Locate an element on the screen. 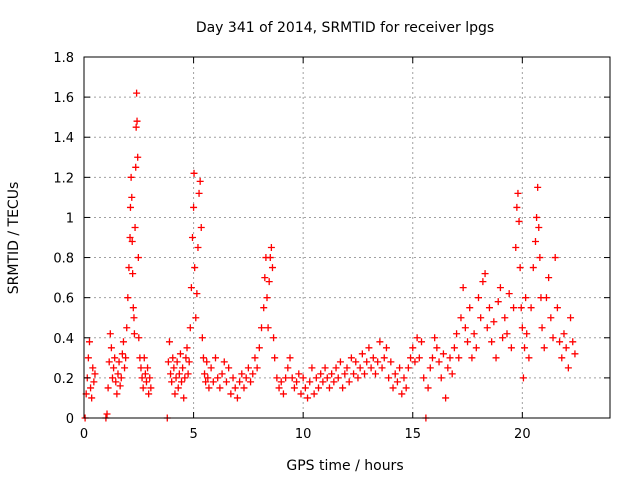 This screenshot has width=640, height=480. x-tick-label: 5 is located at coordinates (193, 434).